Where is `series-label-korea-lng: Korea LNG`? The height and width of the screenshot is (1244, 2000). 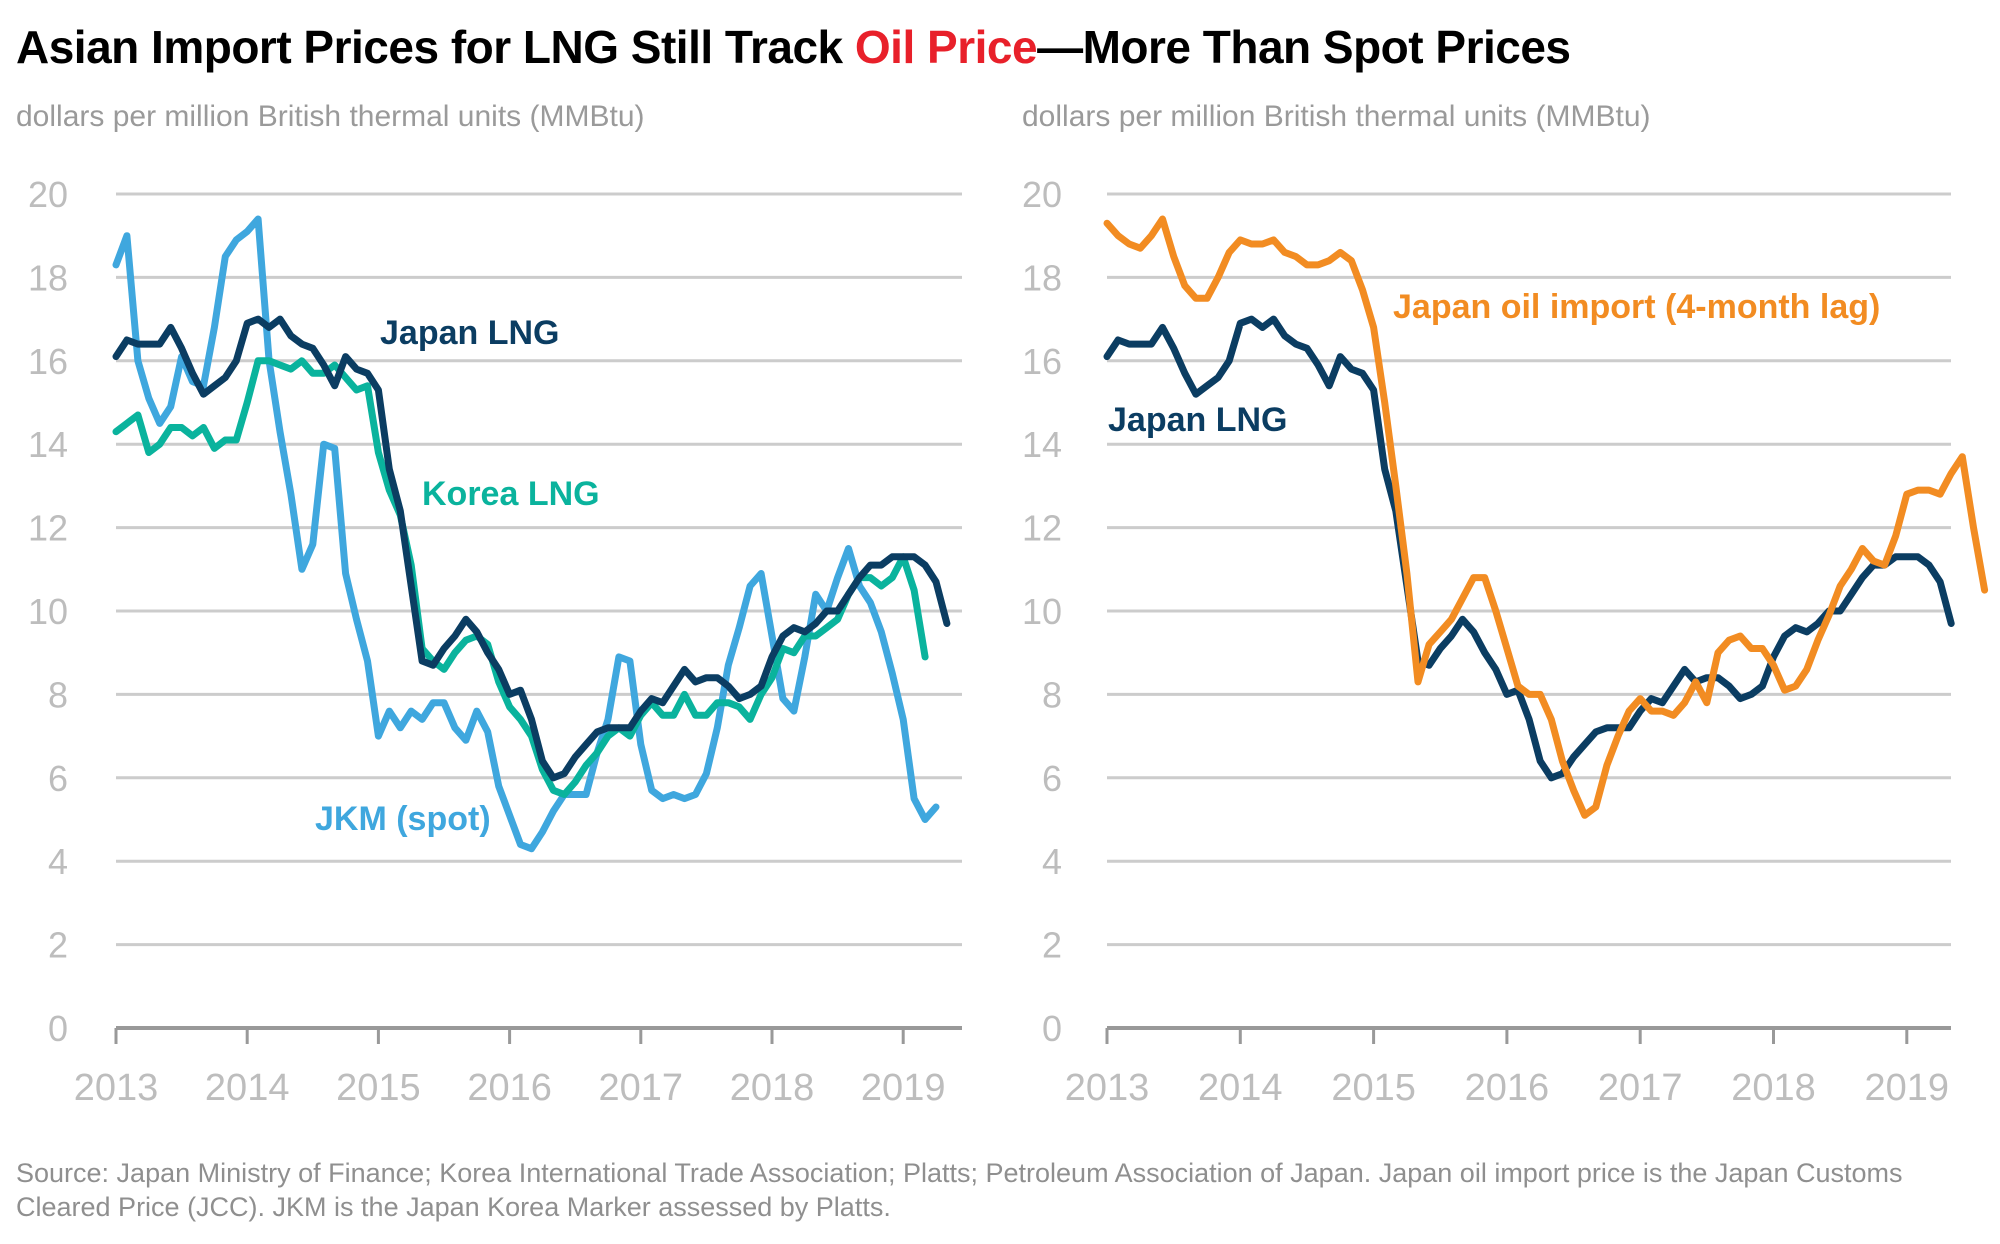 series-label-korea-lng: Korea LNG is located at coordinates (511, 494).